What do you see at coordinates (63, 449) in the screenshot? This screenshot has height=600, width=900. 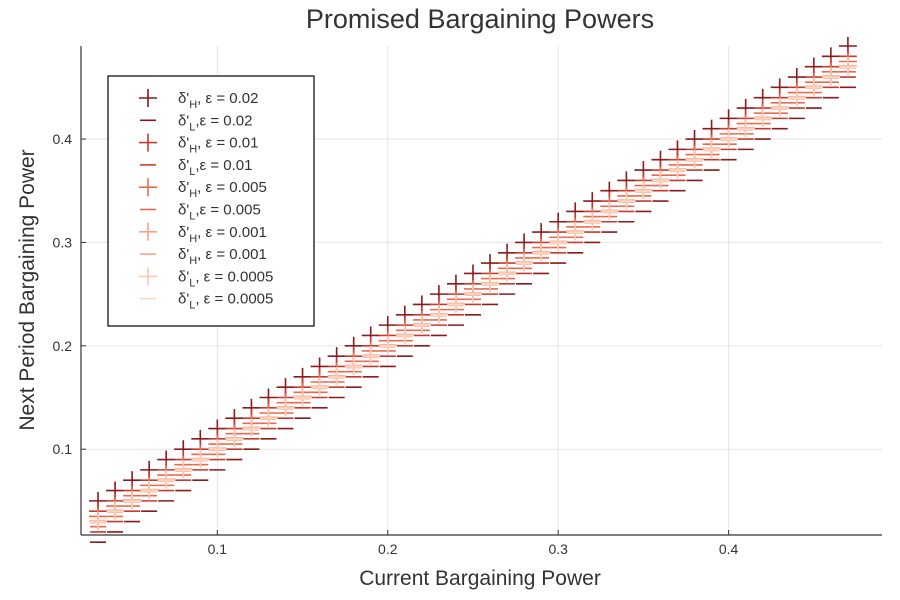 I see `y-tick-label: 0.1` at bounding box center [63, 449].